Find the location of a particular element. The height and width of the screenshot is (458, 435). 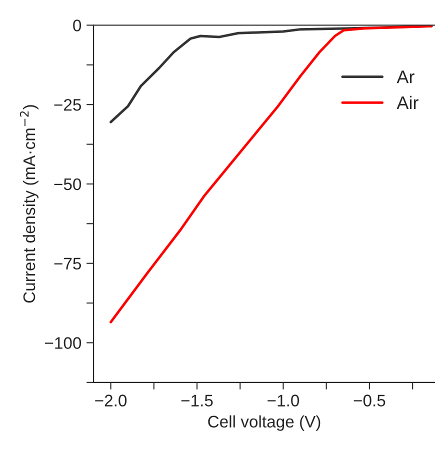

legend-label: Ar is located at coordinates (405, 77).